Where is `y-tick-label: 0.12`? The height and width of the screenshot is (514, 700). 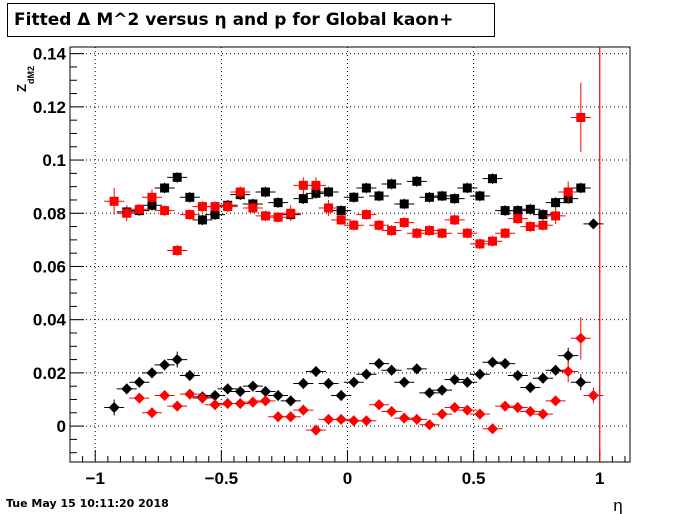
y-tick-label: 0.12 is located at coordinates (49, 107).